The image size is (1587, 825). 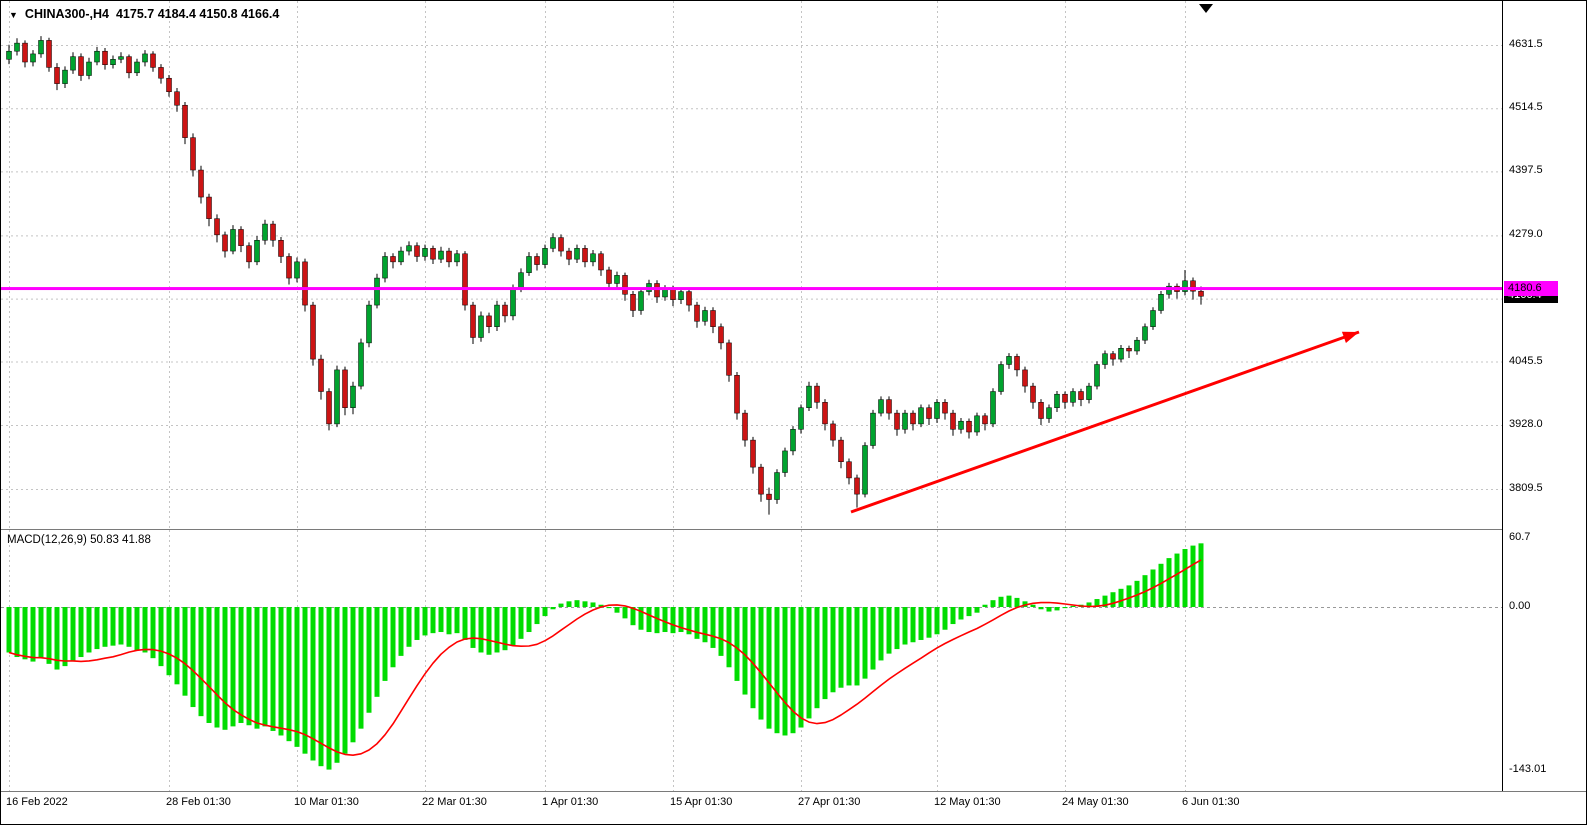 What do you see at coordinates (793, 529) in the screenshot?
I see `panel-divider` at bounding box center [793, 529].